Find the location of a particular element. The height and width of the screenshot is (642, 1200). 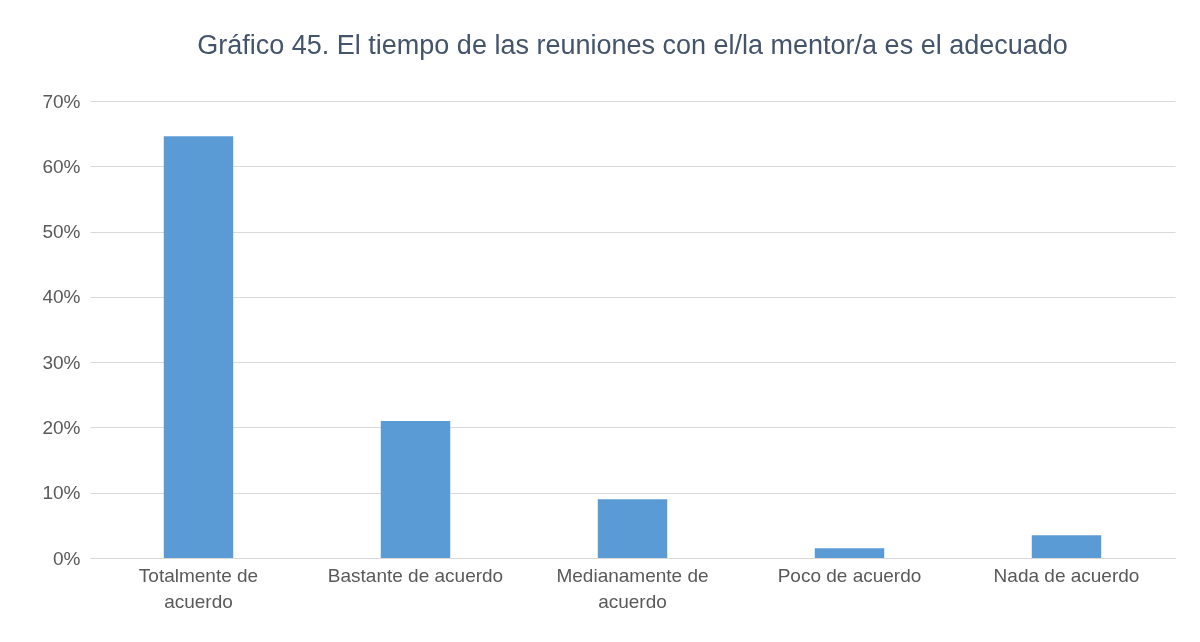

y-tick-label: 30% is located at coordinates (61, 362).